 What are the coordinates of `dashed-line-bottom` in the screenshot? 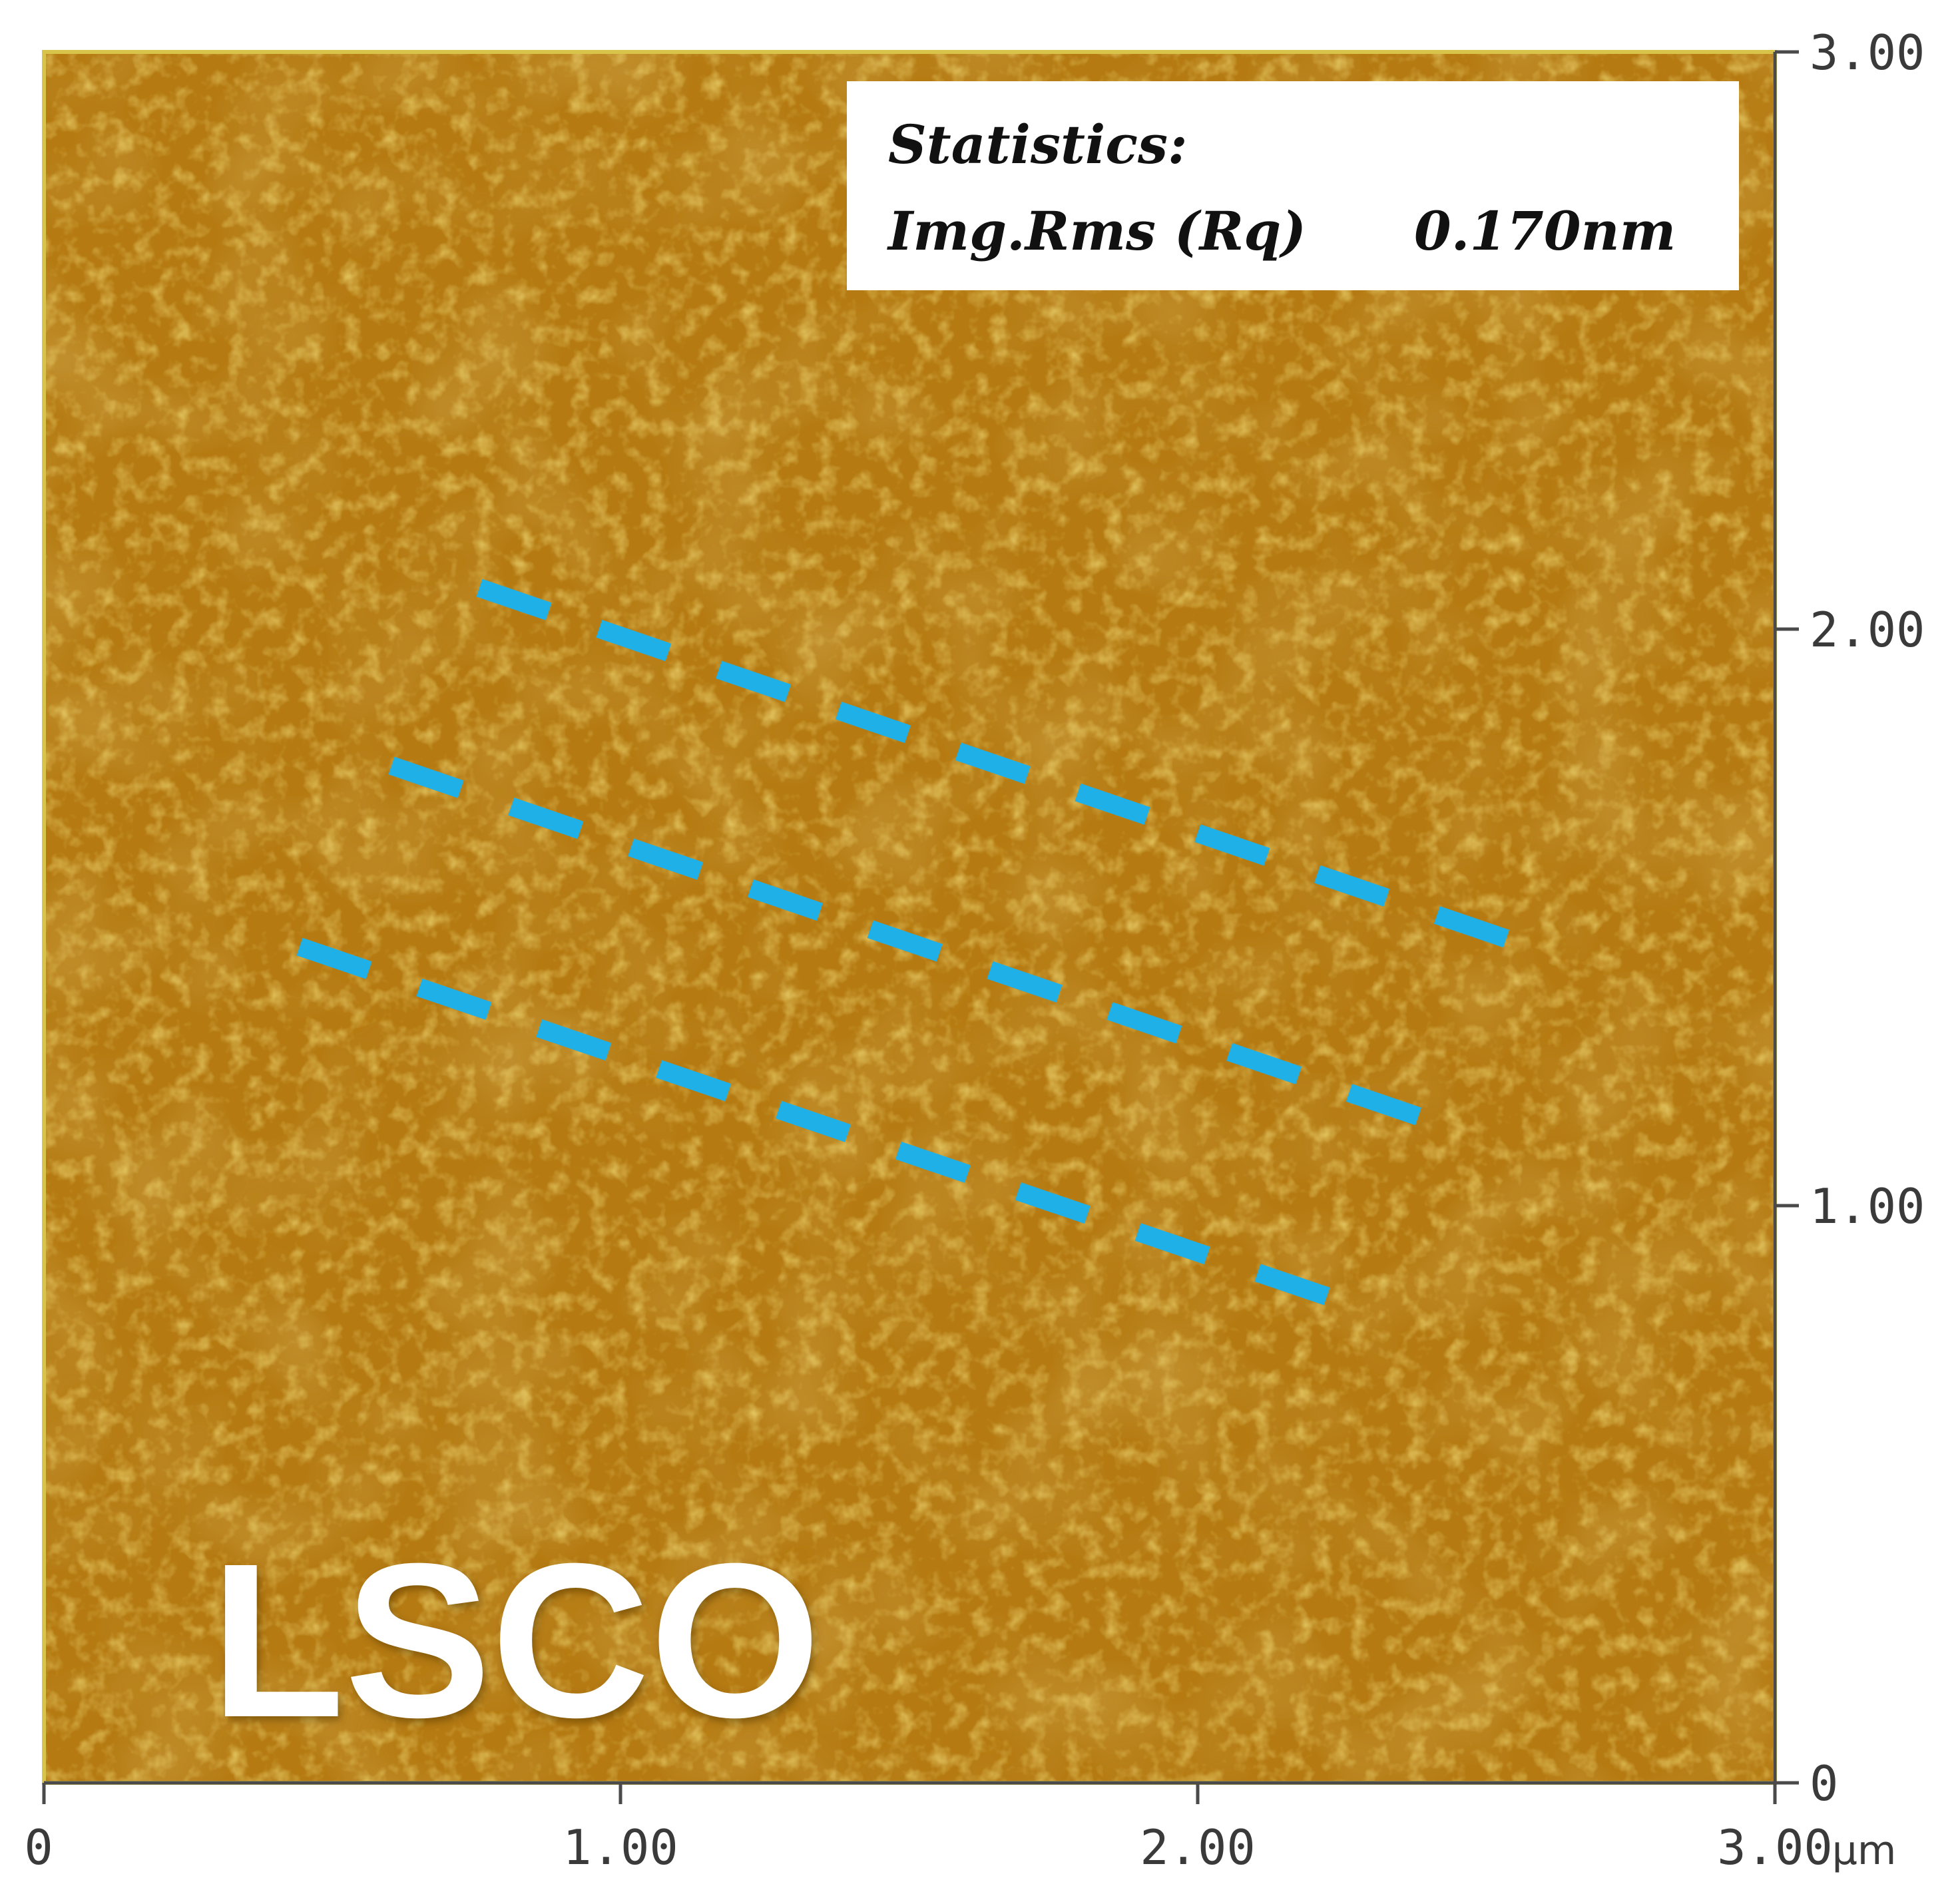 It's located at (821, 1124).